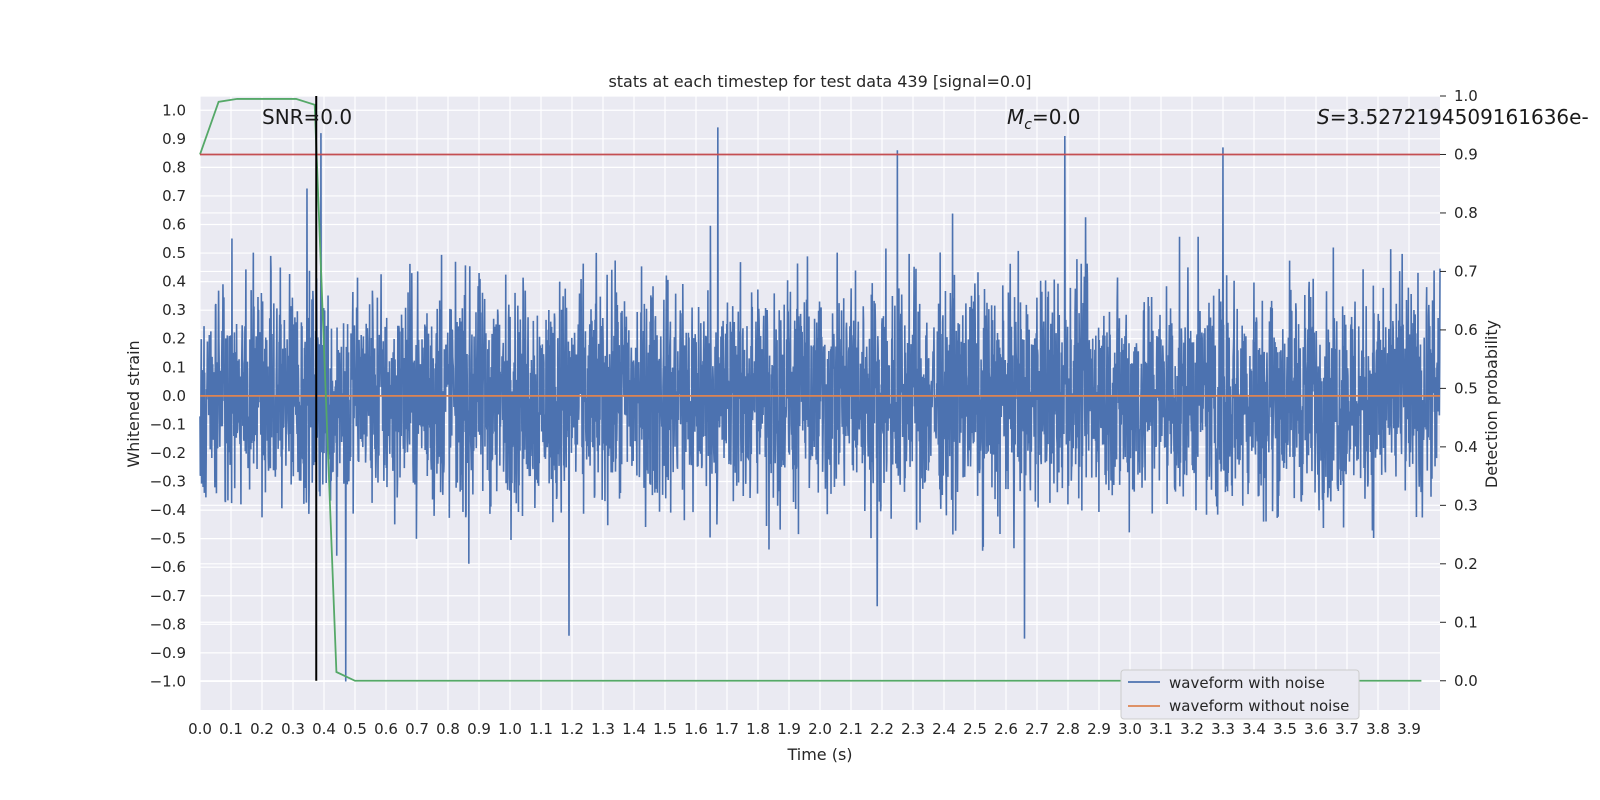  I want to click on y2-axis-ticks: 1.0 0.9 0.8 0.7 0.6 0.5 0.4 0.3 0.2 0.1 0.0, so click(1459, 388).